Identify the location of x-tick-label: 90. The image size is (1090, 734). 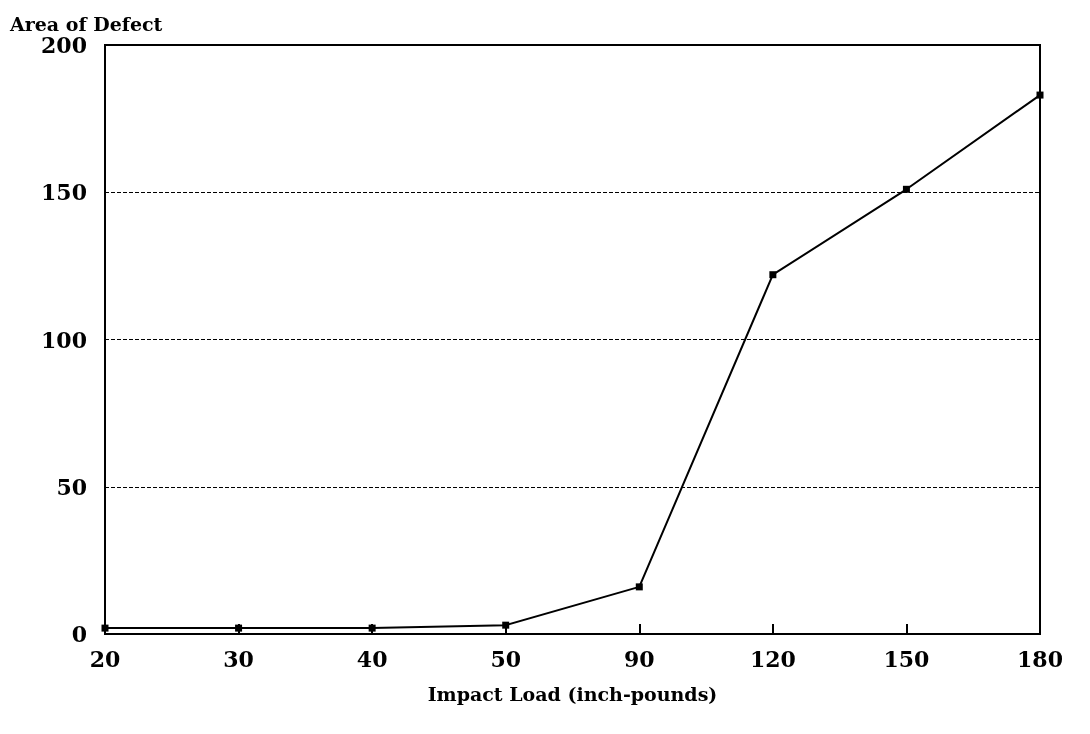
(639, 659).